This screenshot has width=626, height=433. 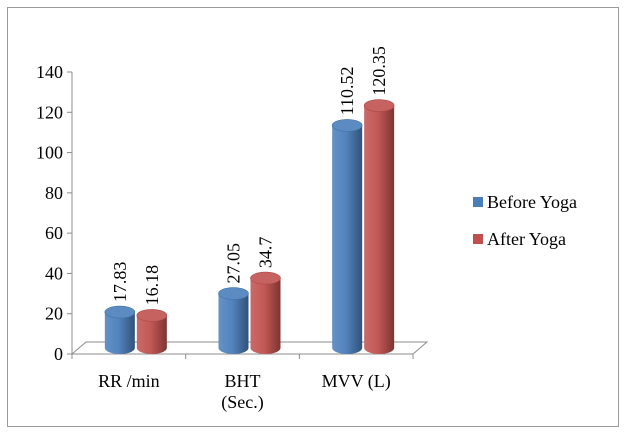 What do you see at coordinates (54, 193) in the screenshot?
I see `y-tick-label: 80` at bounding box center [54, 193].